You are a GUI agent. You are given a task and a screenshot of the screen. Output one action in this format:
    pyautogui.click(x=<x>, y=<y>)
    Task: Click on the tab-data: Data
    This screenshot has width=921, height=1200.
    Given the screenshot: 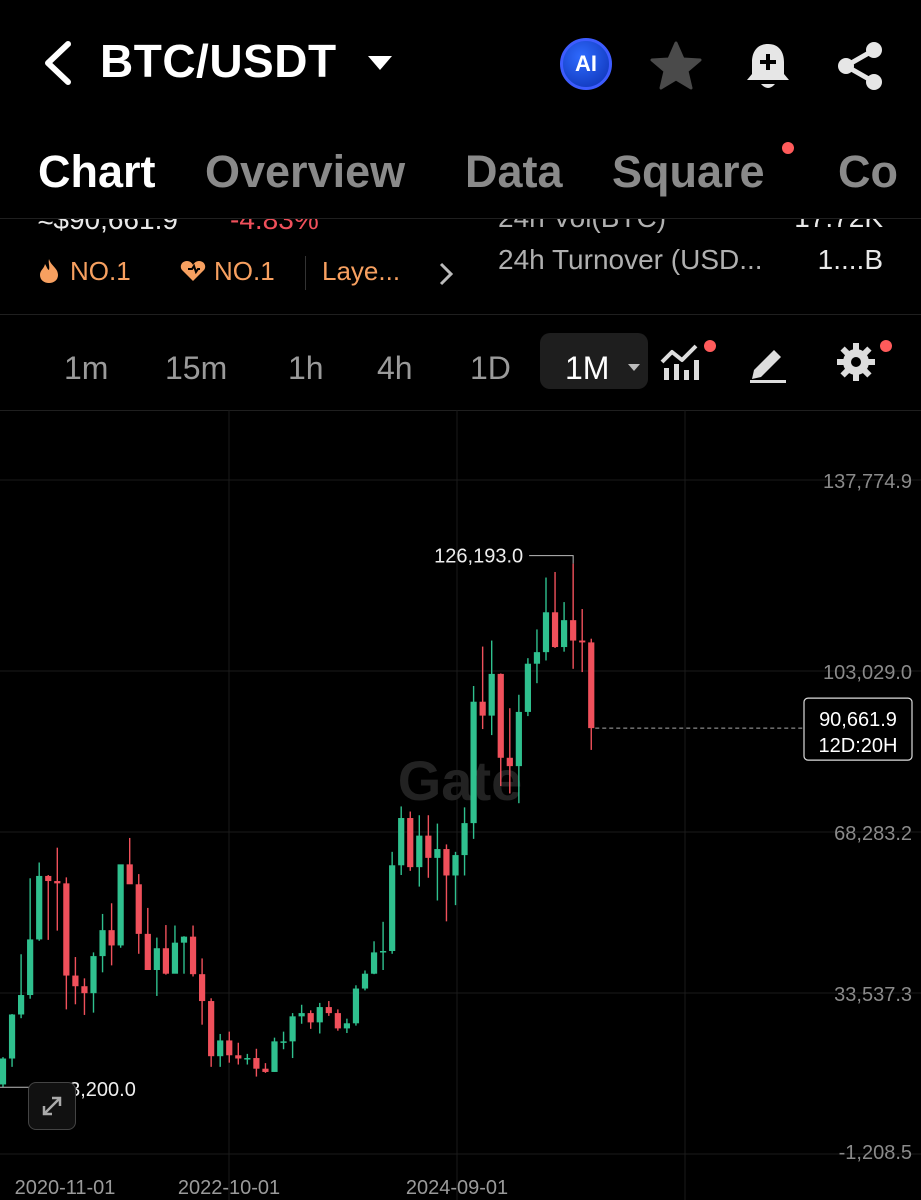 What is the action you would take?
    pyautogui.click(x=514, y=171)
    